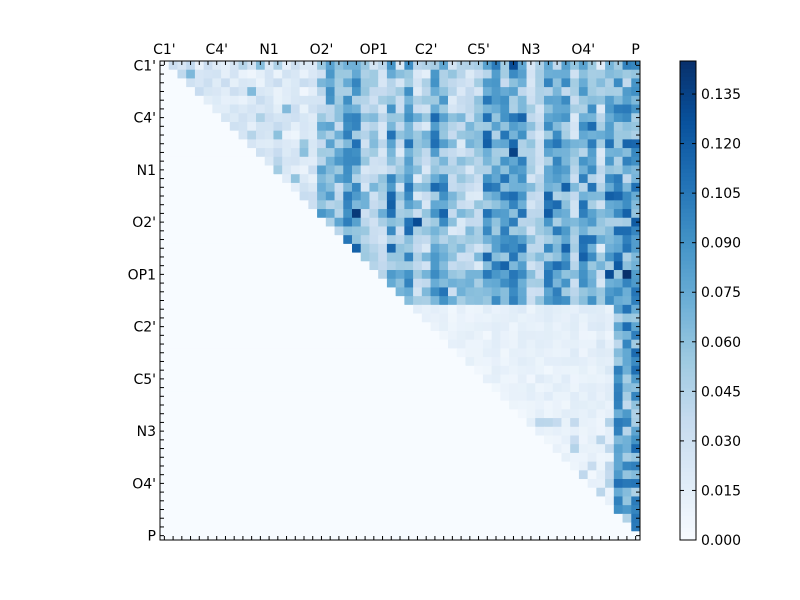 The image size is (800, 600). I want to click on colorbar-segment, so click(688, 87).